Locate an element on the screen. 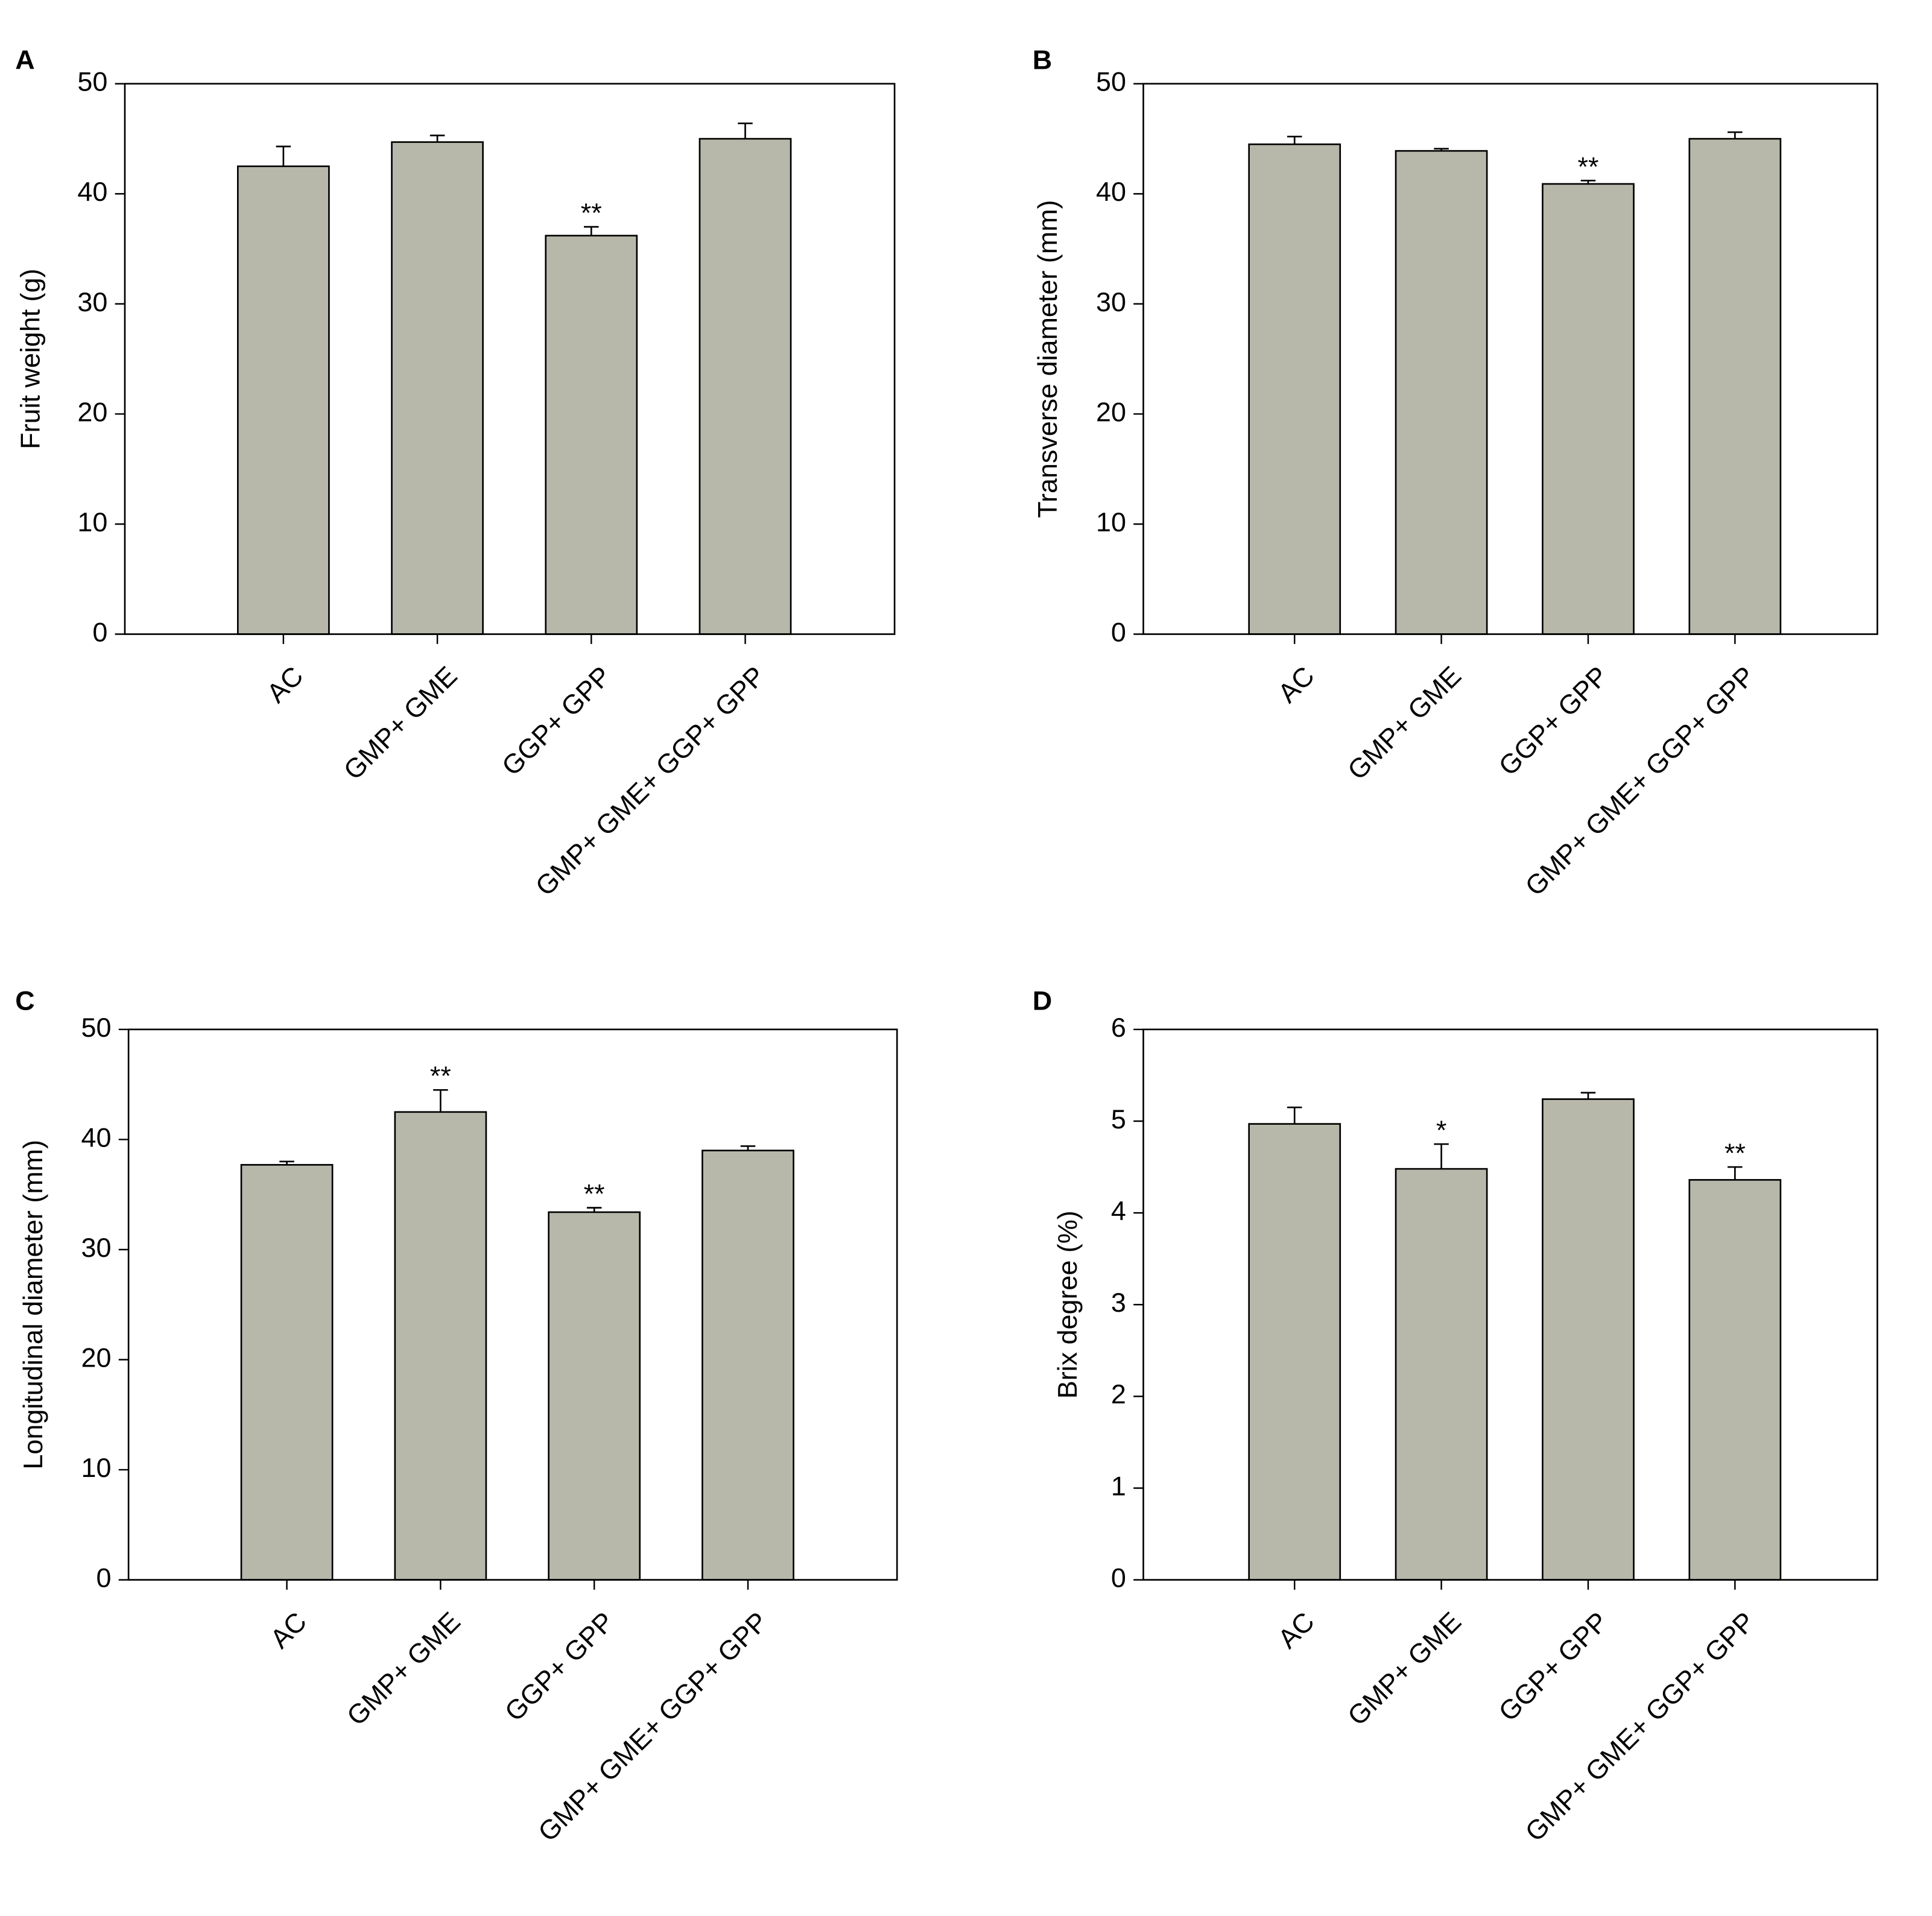 Image resolution: width=1932 pixels, height=1916 pixels. y-tick-label: 2 is located at coordinates (1118, 1394).